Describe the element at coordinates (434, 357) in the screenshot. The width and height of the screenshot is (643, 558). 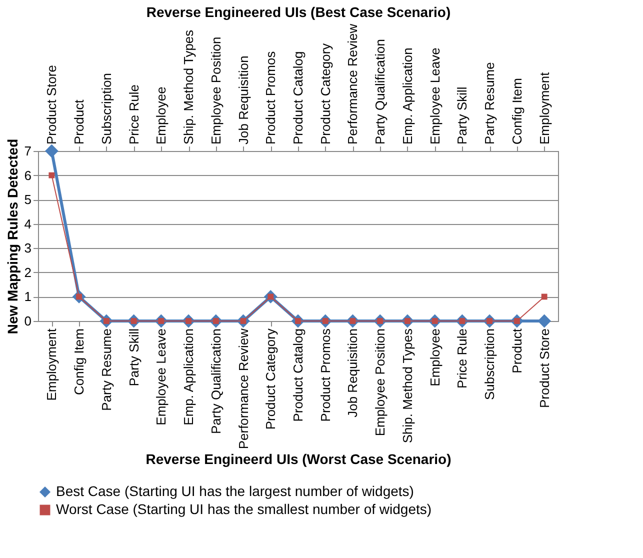
I see `x-tick-label: Employee` at that location.